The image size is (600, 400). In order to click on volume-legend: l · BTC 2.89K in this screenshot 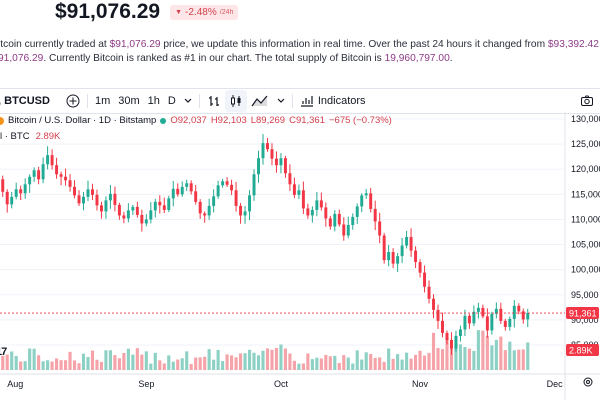, I will do `click(30, 136)`.